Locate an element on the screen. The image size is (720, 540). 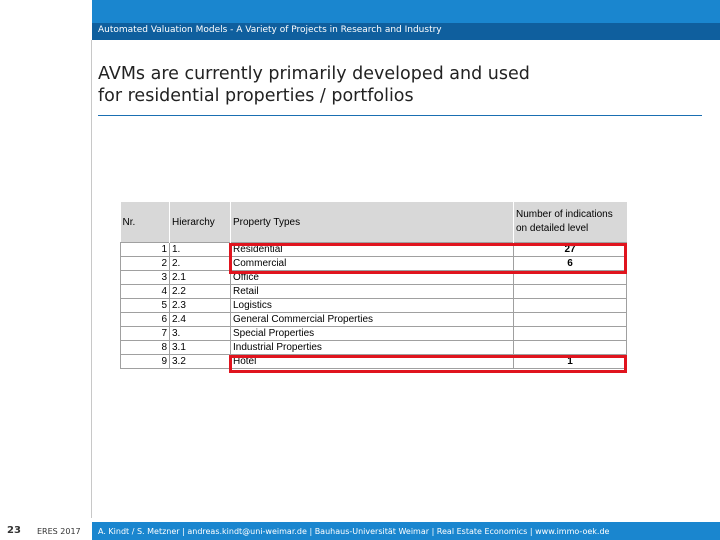
cell-property-type: Office is located at coordinates (372, 277).